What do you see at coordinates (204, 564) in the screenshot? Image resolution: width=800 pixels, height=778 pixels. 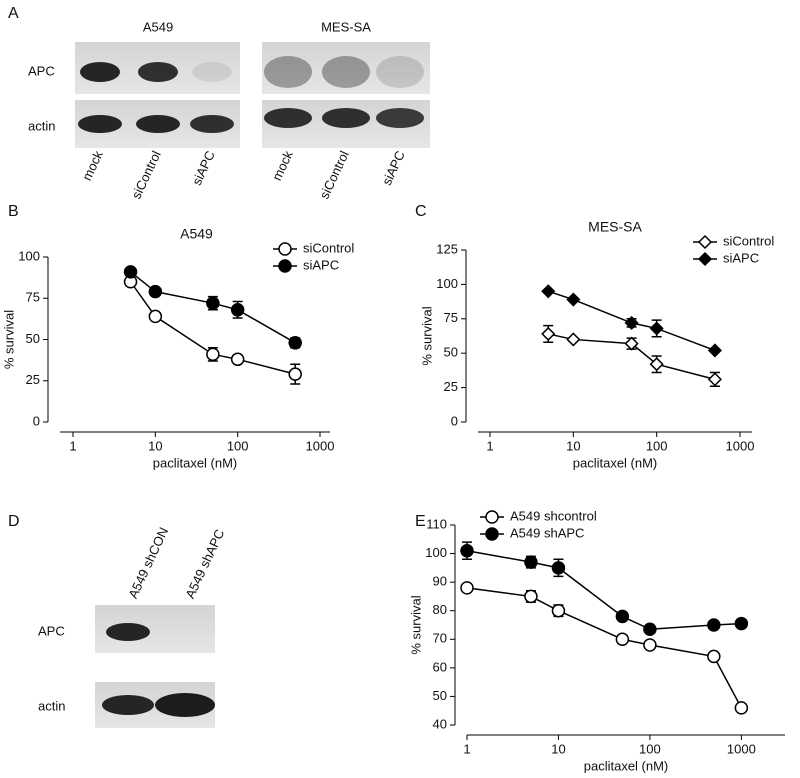 I see `lane-label: A549 shAPC` at bounding box center [204, 564].